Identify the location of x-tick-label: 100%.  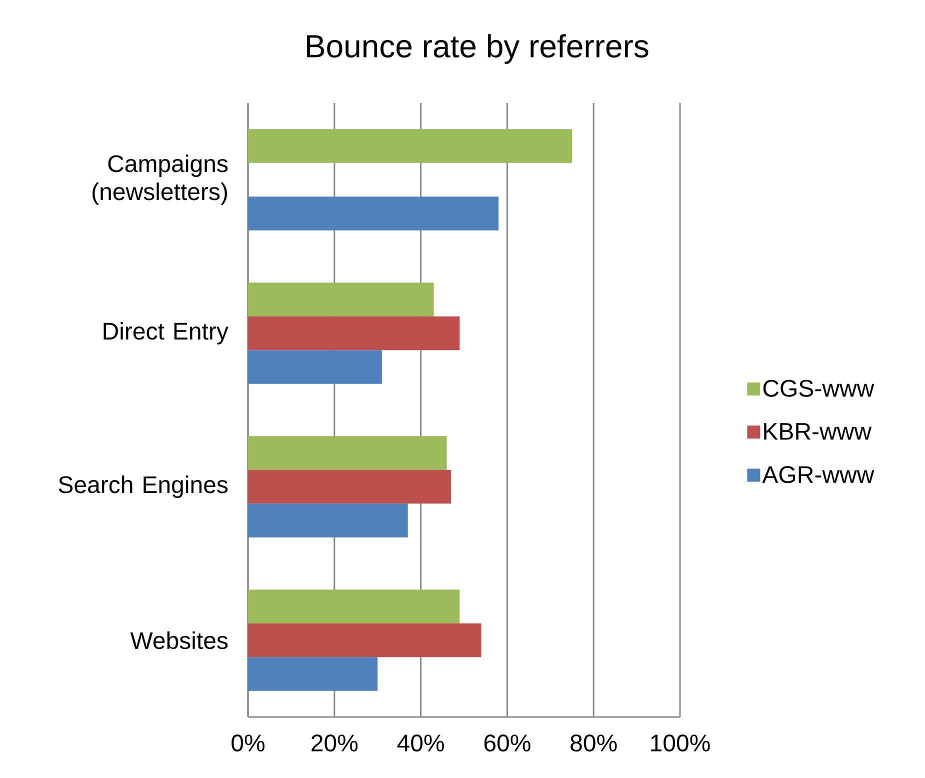
(680, 743).